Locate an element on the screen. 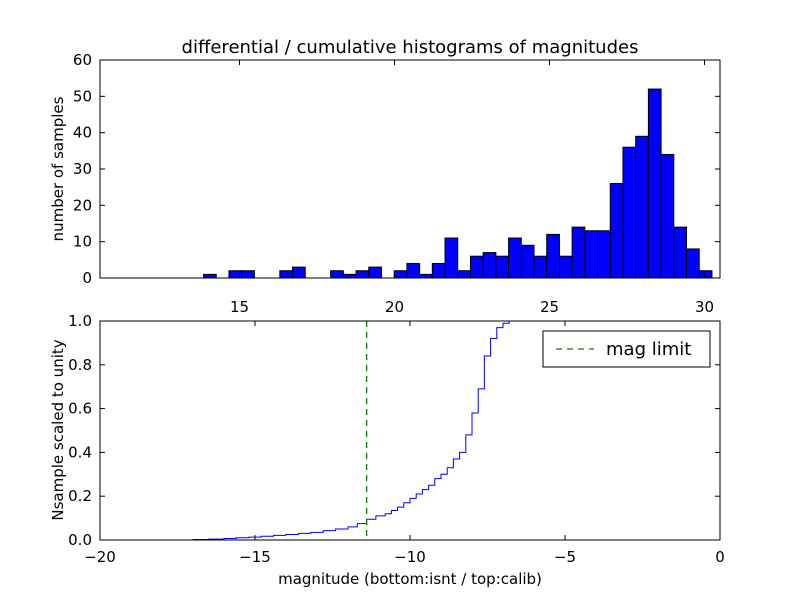 Image resolution: width=800 pixels, height=600 pixels. y-tick-label: 10 is located at coordinates (82, 242).